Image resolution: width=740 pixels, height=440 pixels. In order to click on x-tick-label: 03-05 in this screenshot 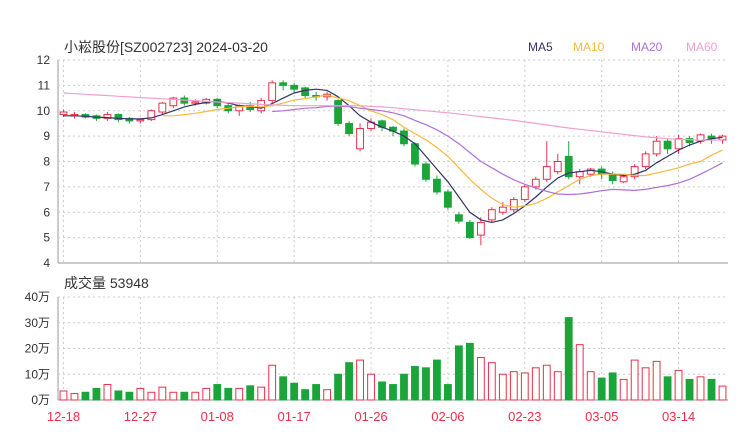, I will do `click(601, 416)`.